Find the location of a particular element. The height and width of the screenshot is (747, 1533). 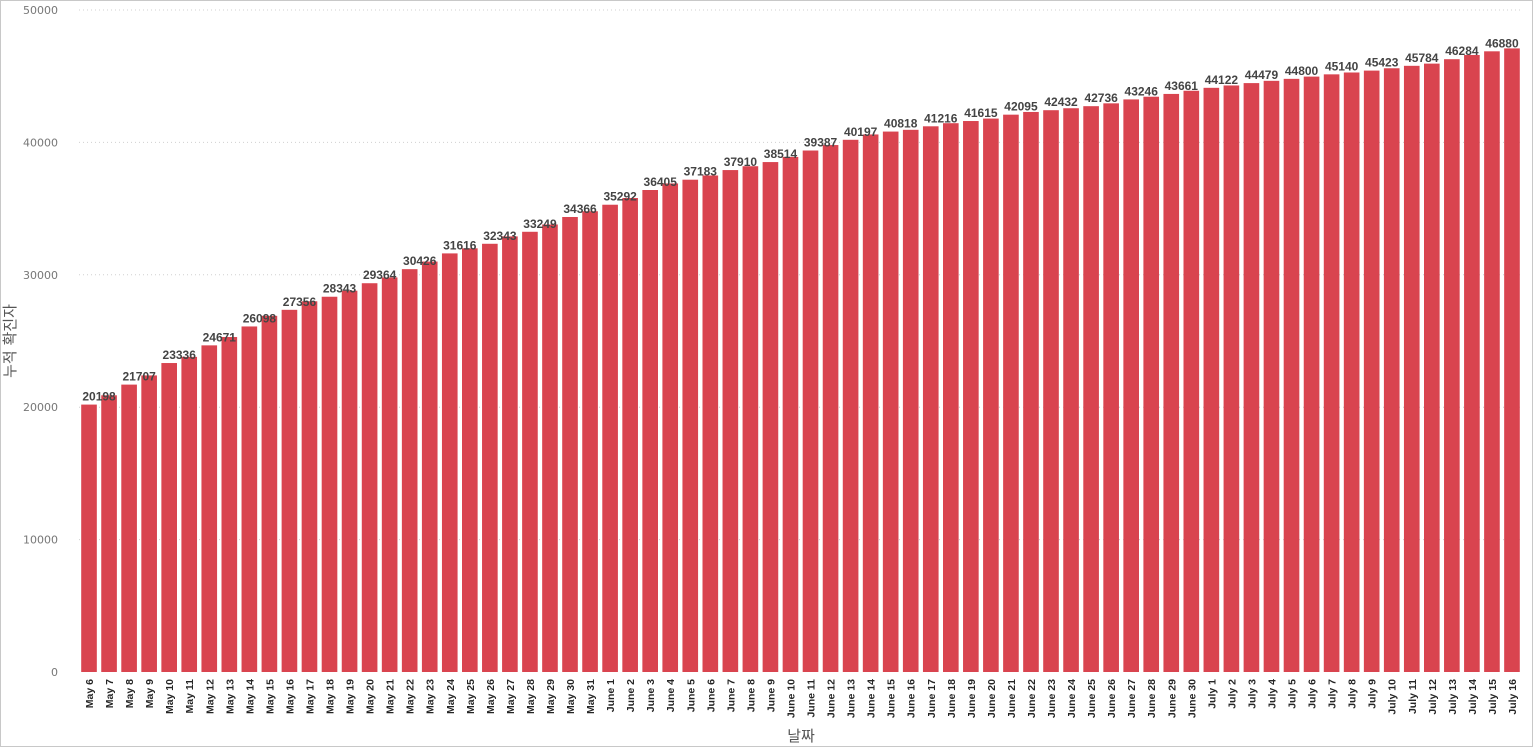

x-tick-label: June 2 is located at coordinates (631, 695).